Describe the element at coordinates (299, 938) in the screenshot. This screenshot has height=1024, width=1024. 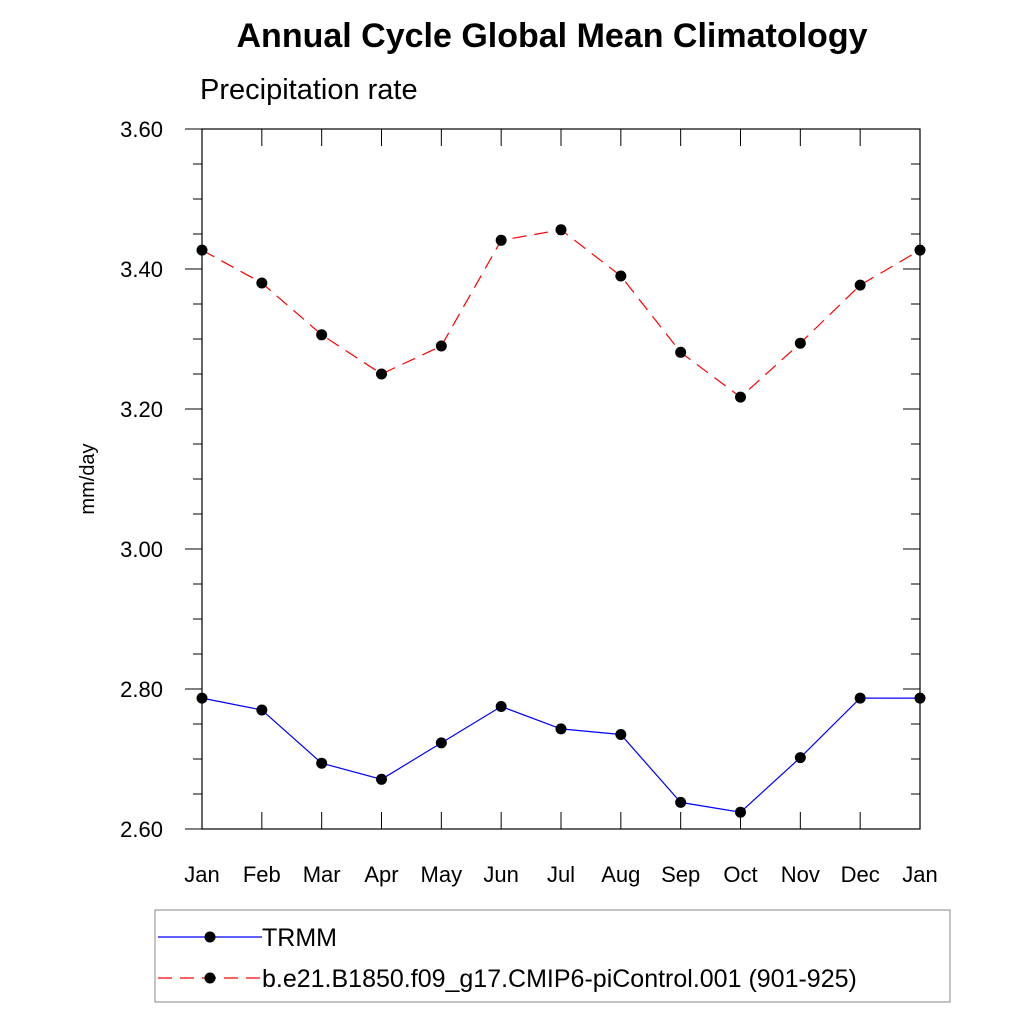
I see `legend-label-0: TRMM` at that location.